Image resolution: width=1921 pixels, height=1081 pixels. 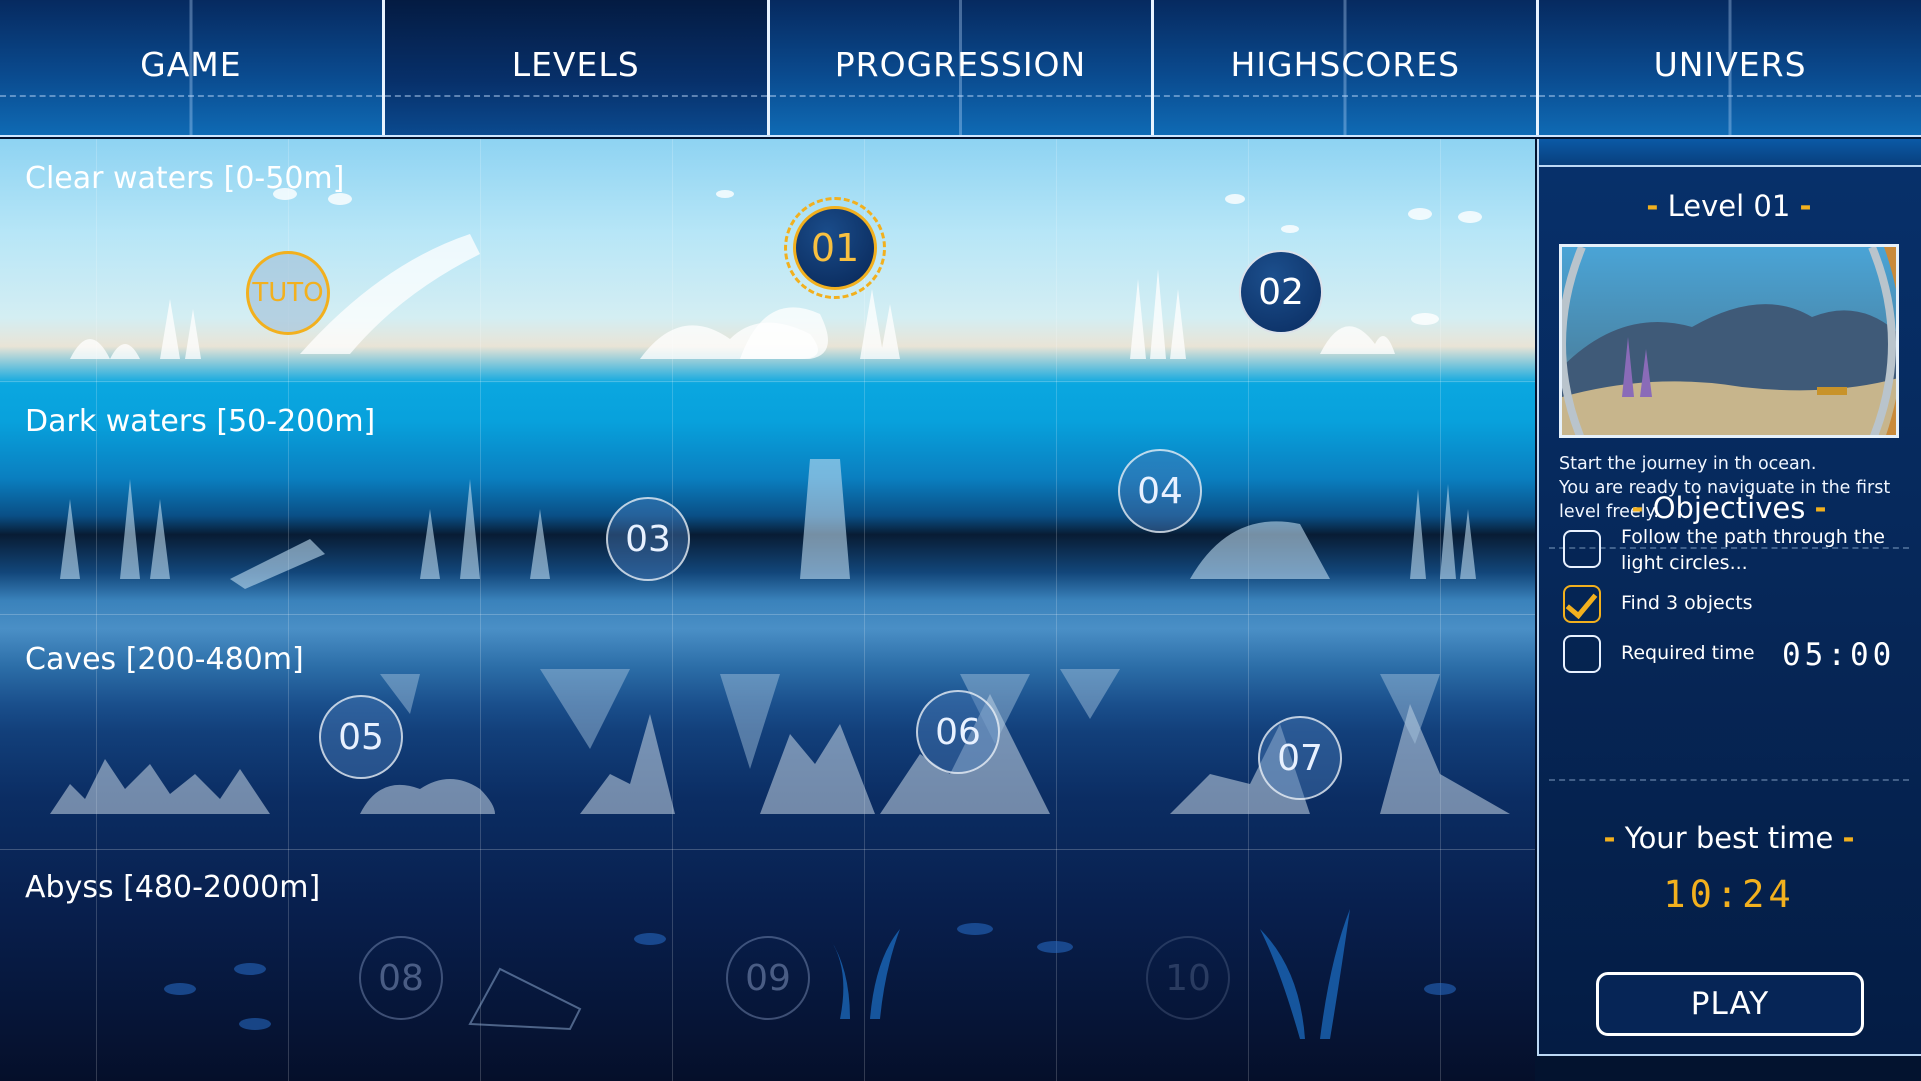 I want to click on coral-silhouettes, so click(x=732, y=296).